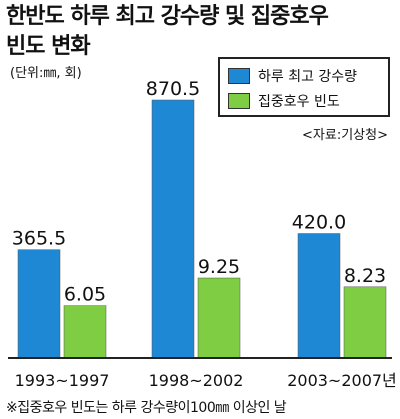 Image resolution: width=400 pixels, height=419 pixels. Describe the element at coordinates (48, 46) in the screenshot. I see `title-line-2: 빈도 변화` at that location.